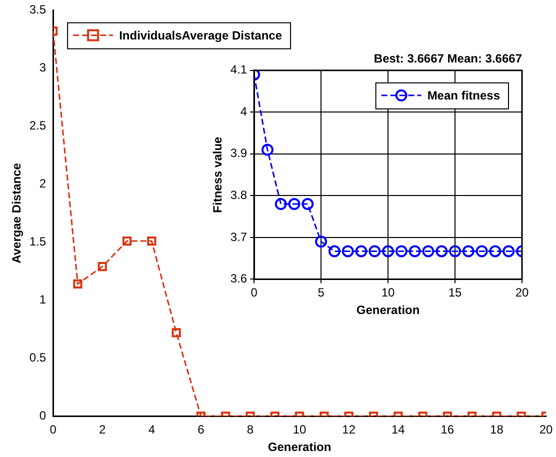  What do you see at coordinates (239, 69) in the screenshot?
I see `y-tick-label: 4.1` at bounding box center [239, 69].